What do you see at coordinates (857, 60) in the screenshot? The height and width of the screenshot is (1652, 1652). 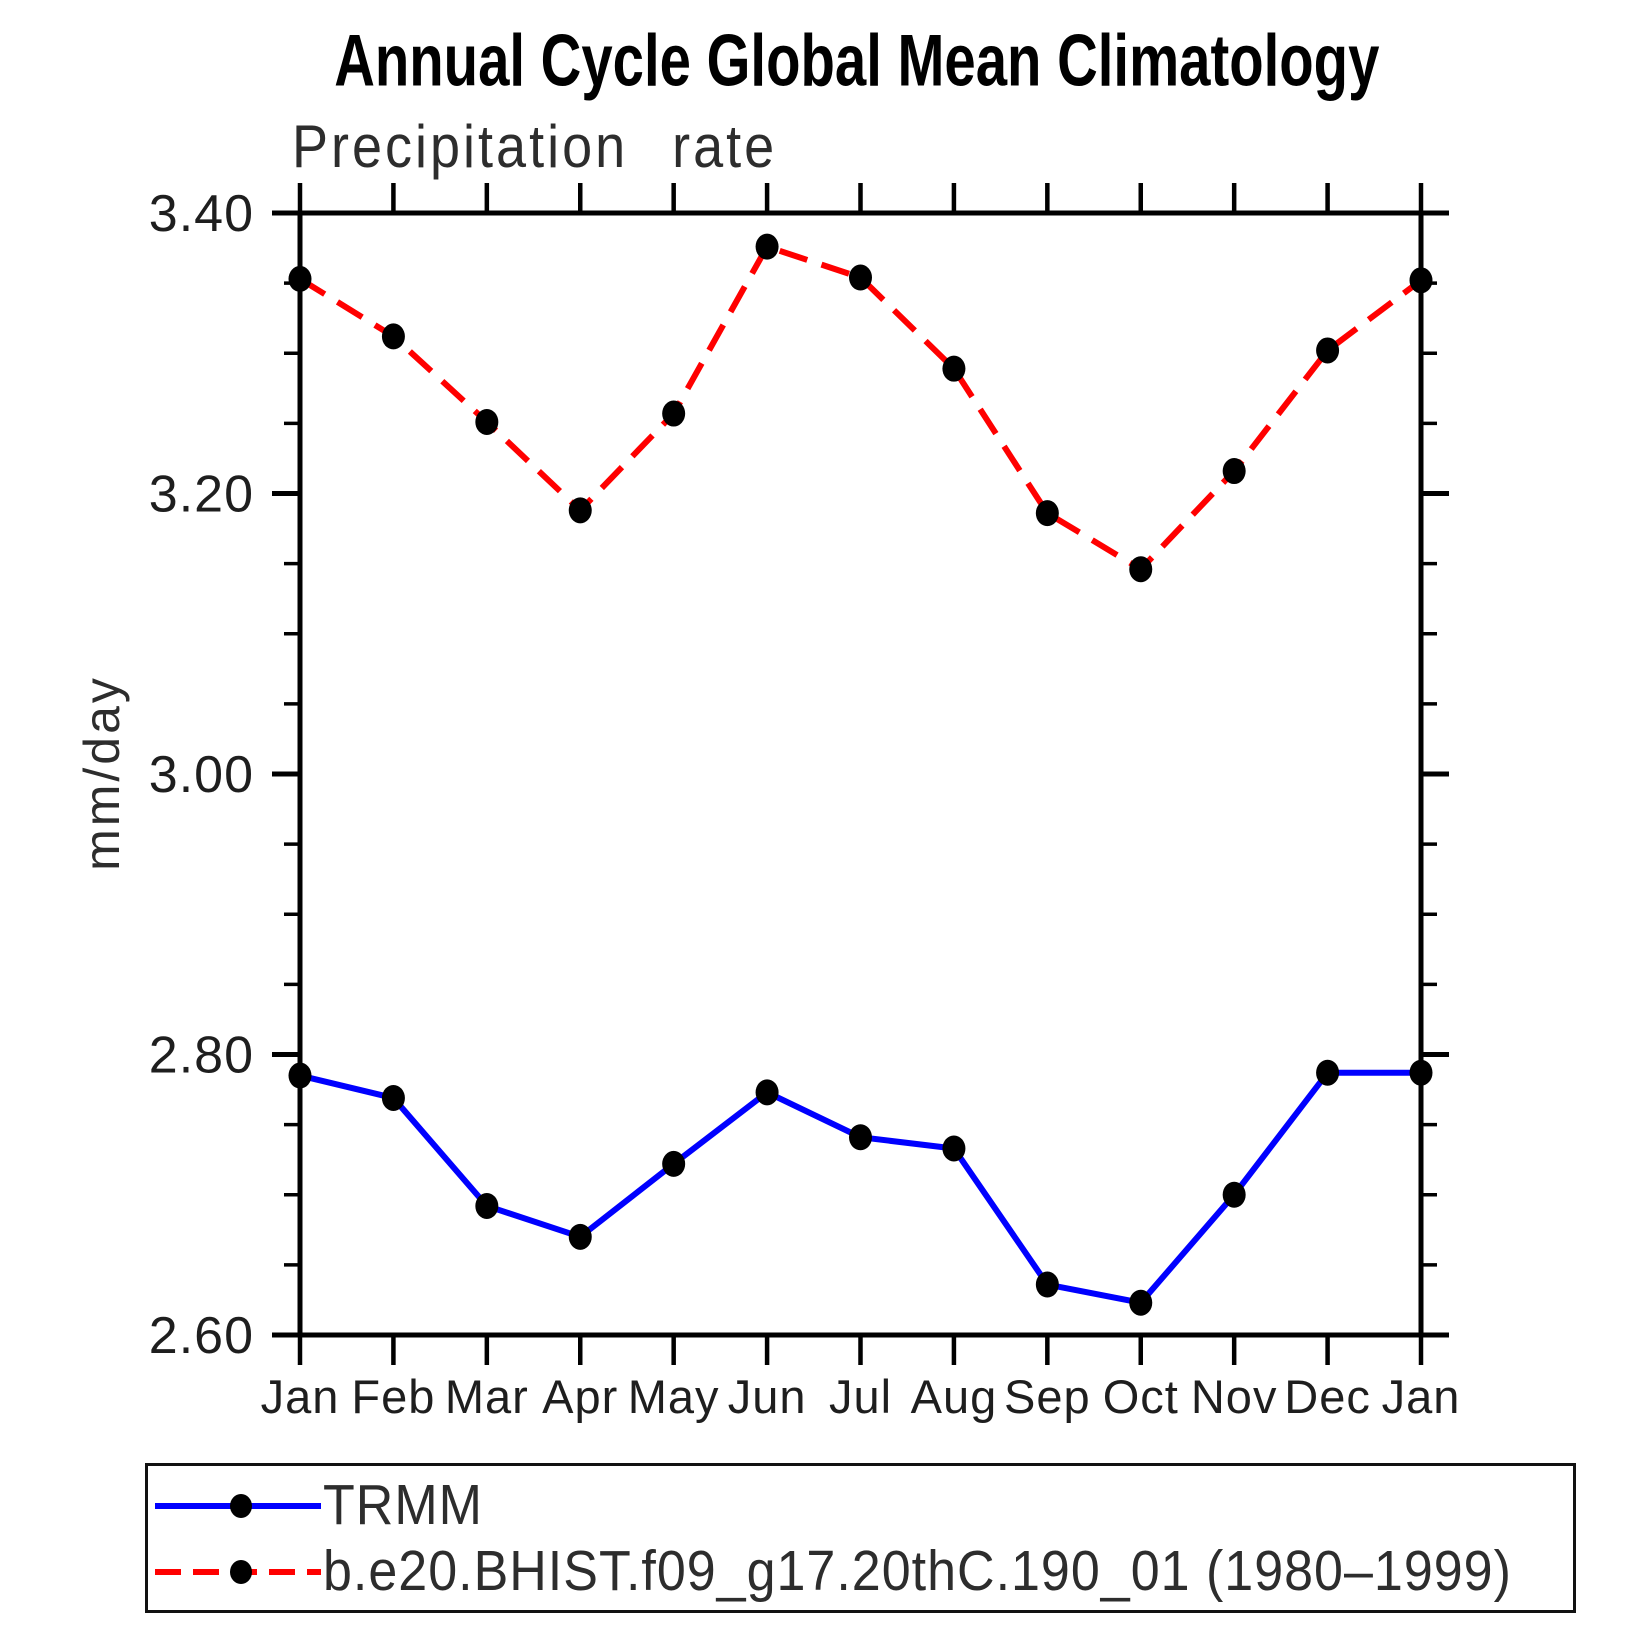 I see `chart-title: Annual Cycle Global Mean Climatology` at bounding box center [857, 60].